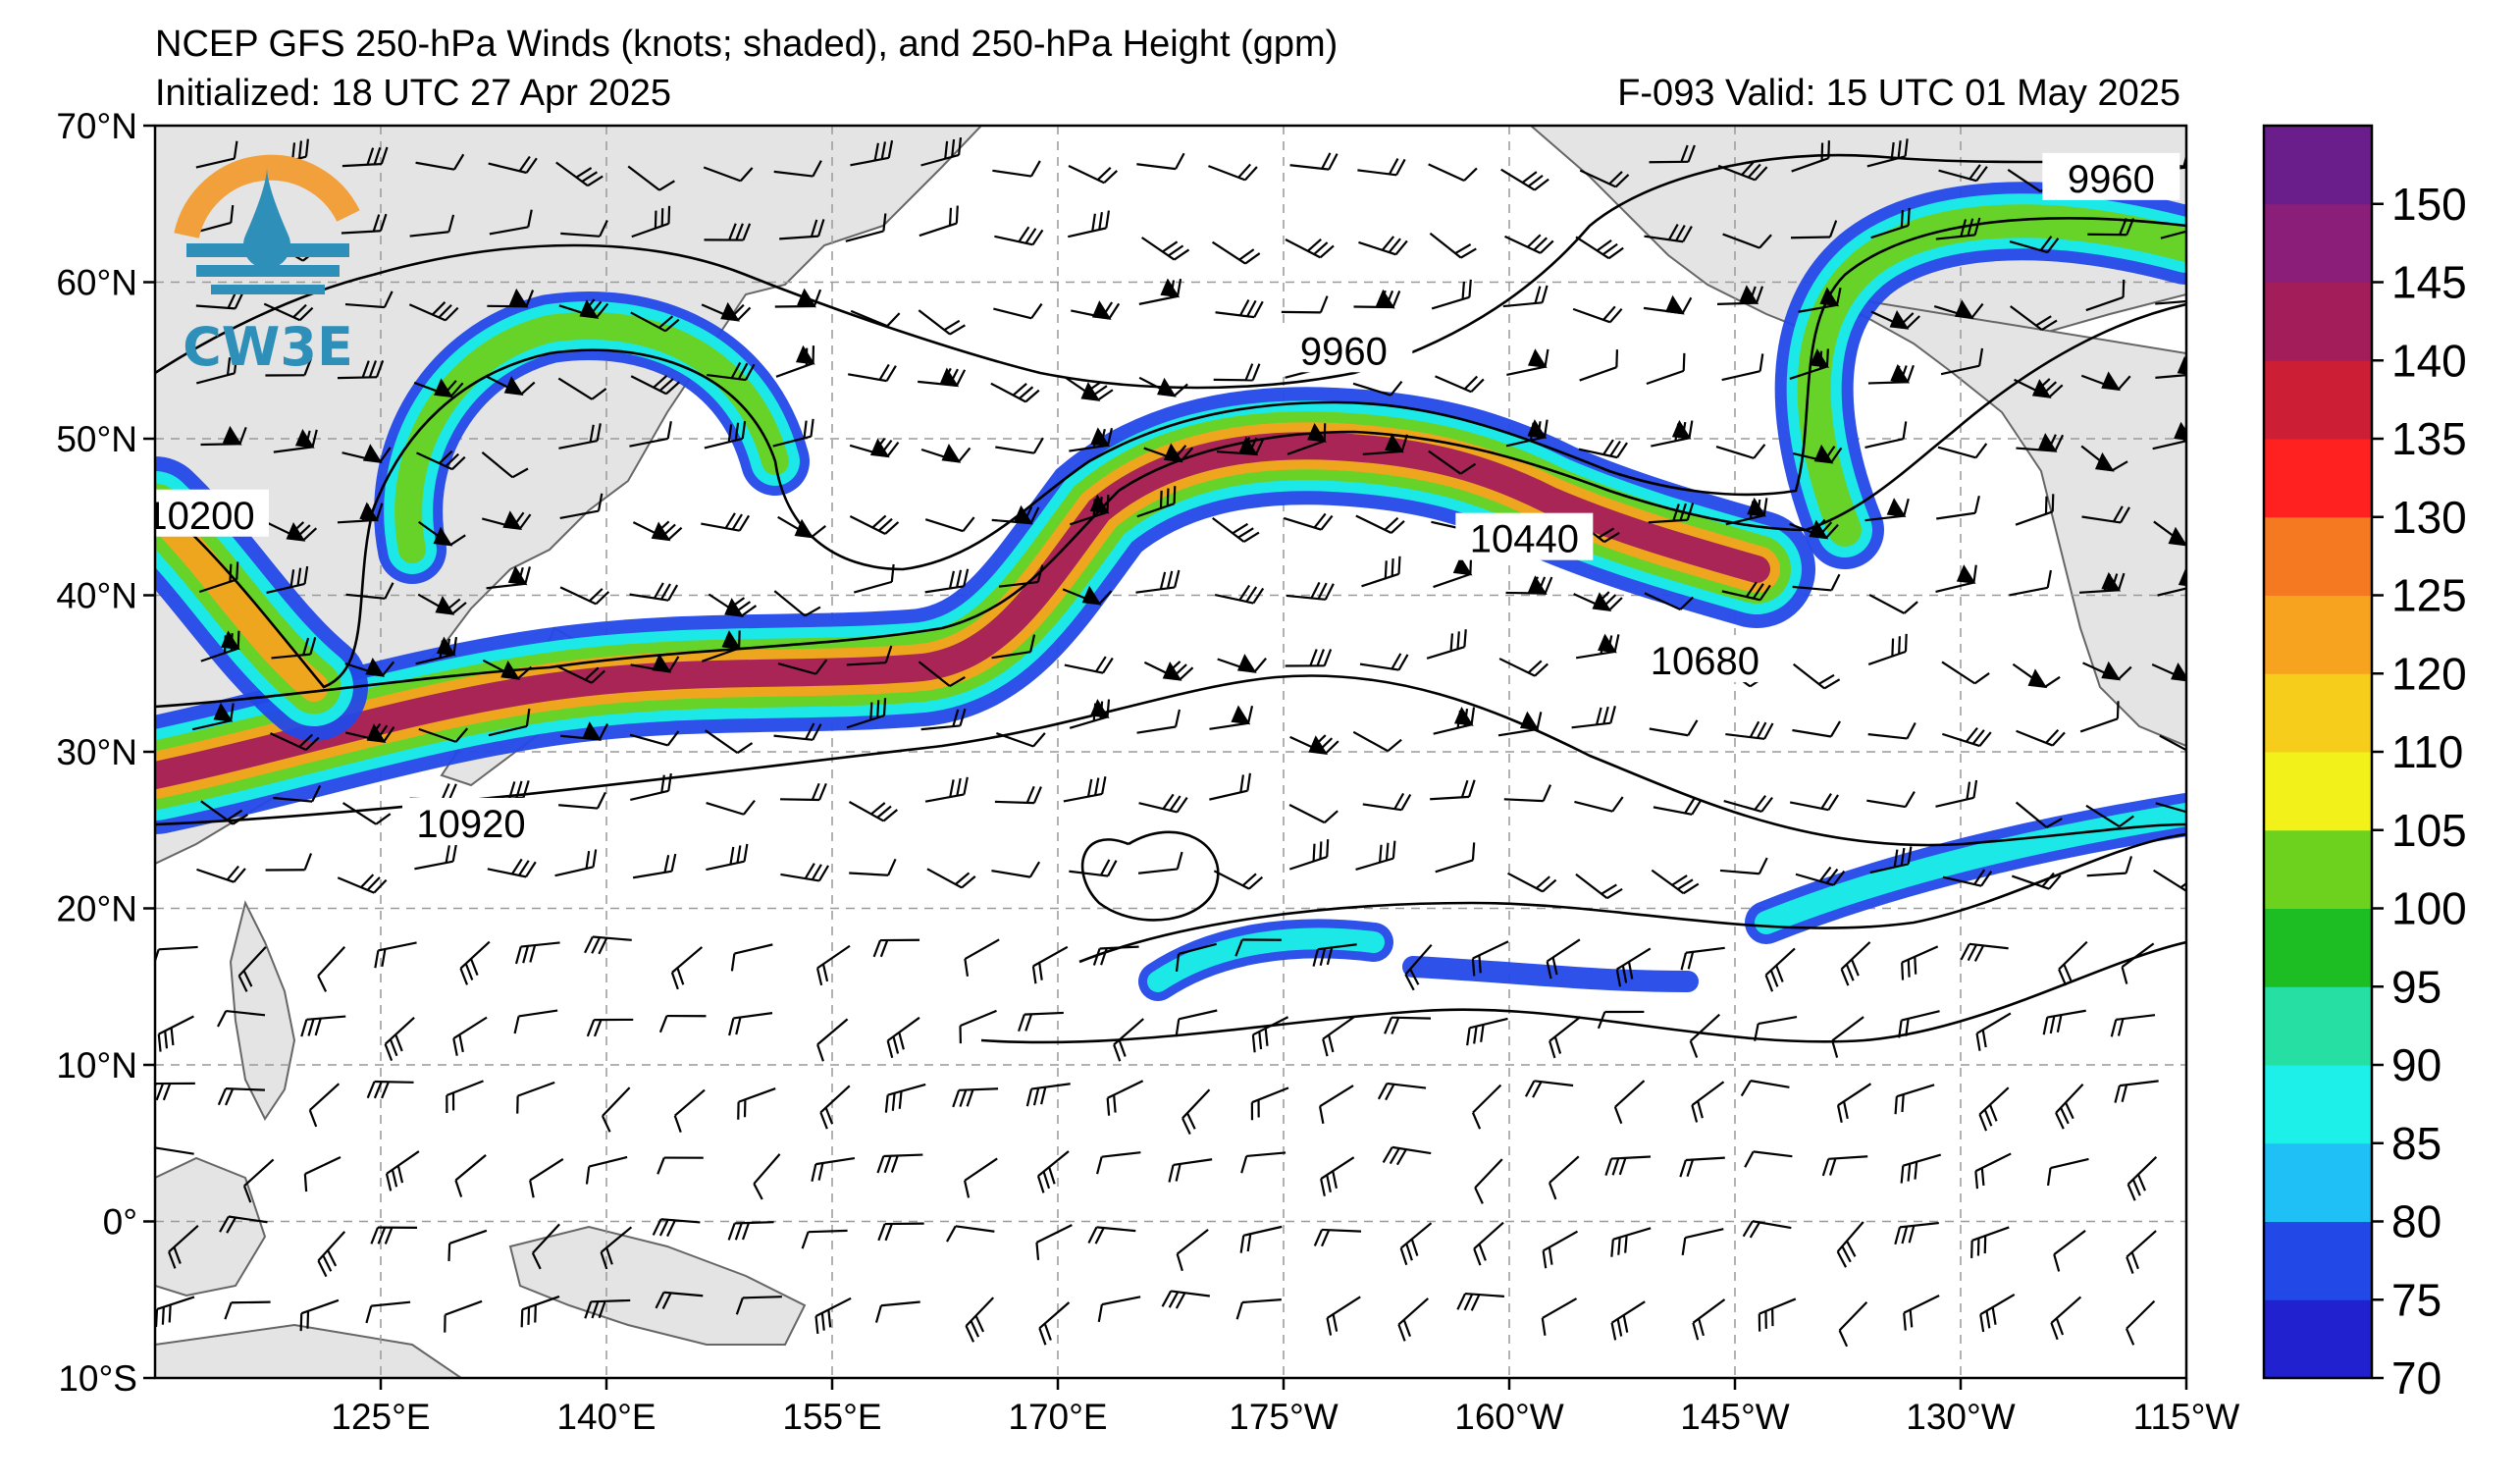  What do you see at coordinates (2416, 1300) in the screenshot?
I see `colorbar-label: 75` at bounding box center [2416, 1300].